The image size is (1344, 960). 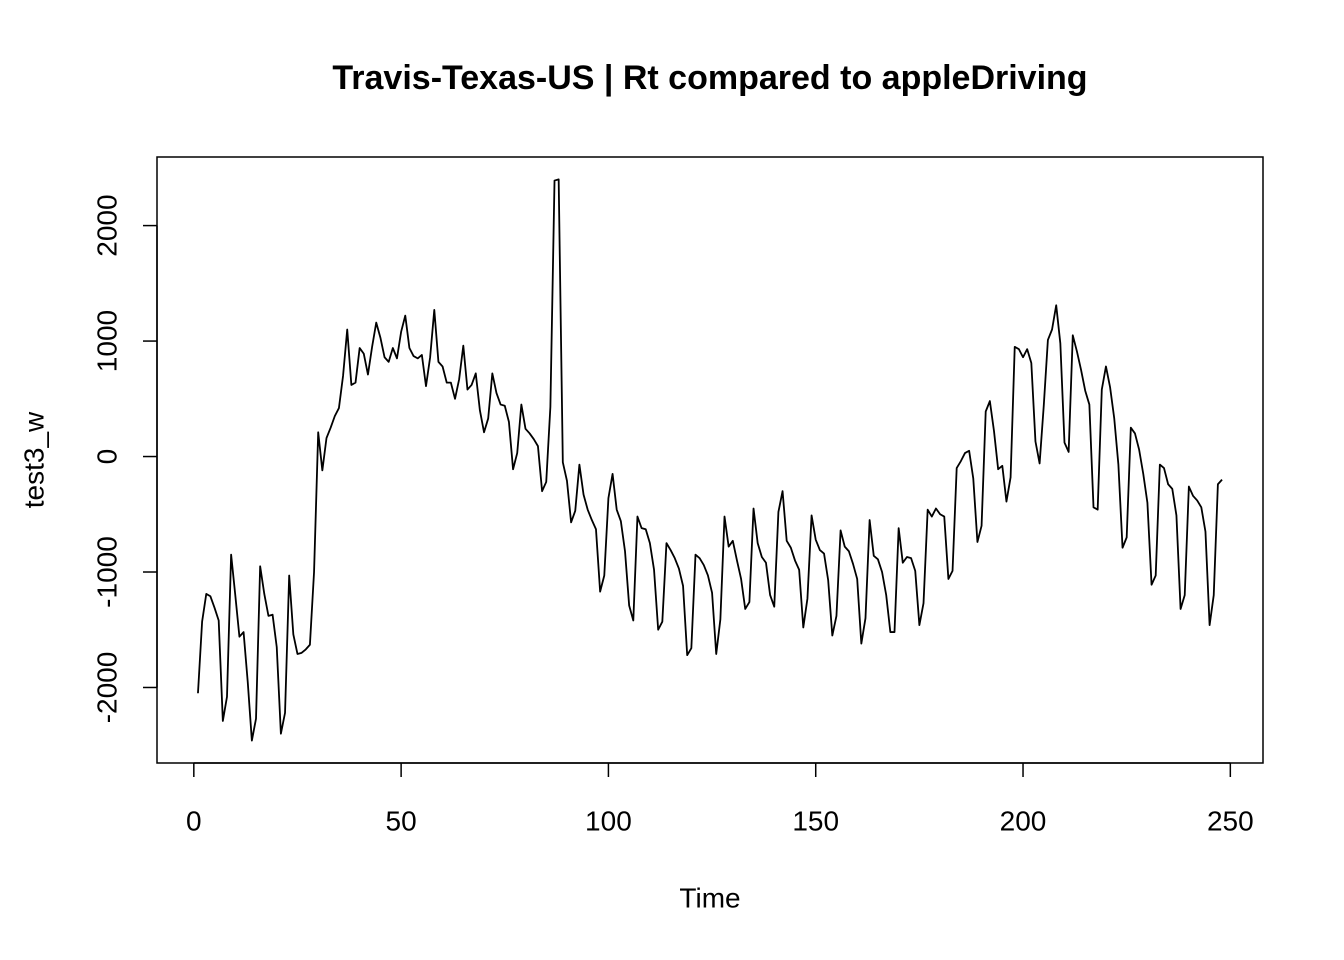 What do you see at coordinates (106, 688) in the screenshot?
I see `y-tick-label: -2000` at bounding box center [106, 688].